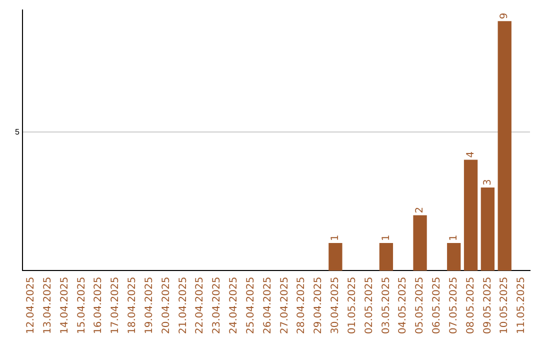 Image resolution: width=540 pixels, height=340 pixels. Describe the element at coordinates (386, 305) in the screenshot. I see `x-tick-label: 03.05.2025` at that location.